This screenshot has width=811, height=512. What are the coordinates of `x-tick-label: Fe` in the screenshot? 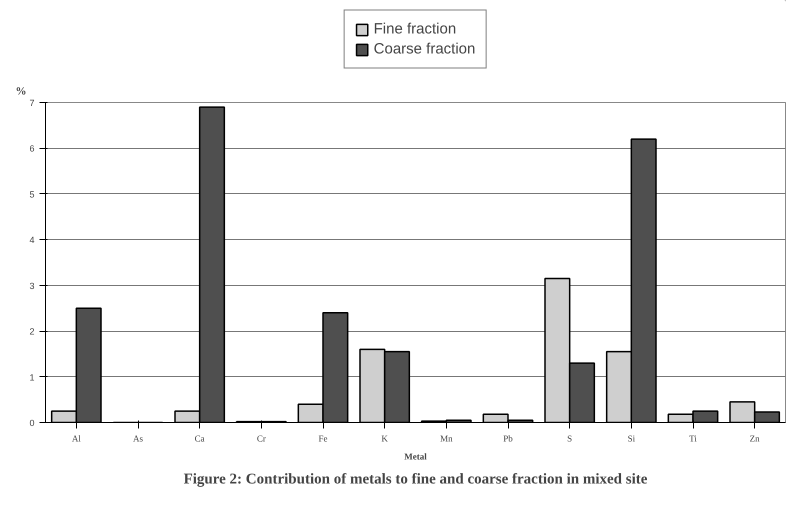 It's located at (323, 439).